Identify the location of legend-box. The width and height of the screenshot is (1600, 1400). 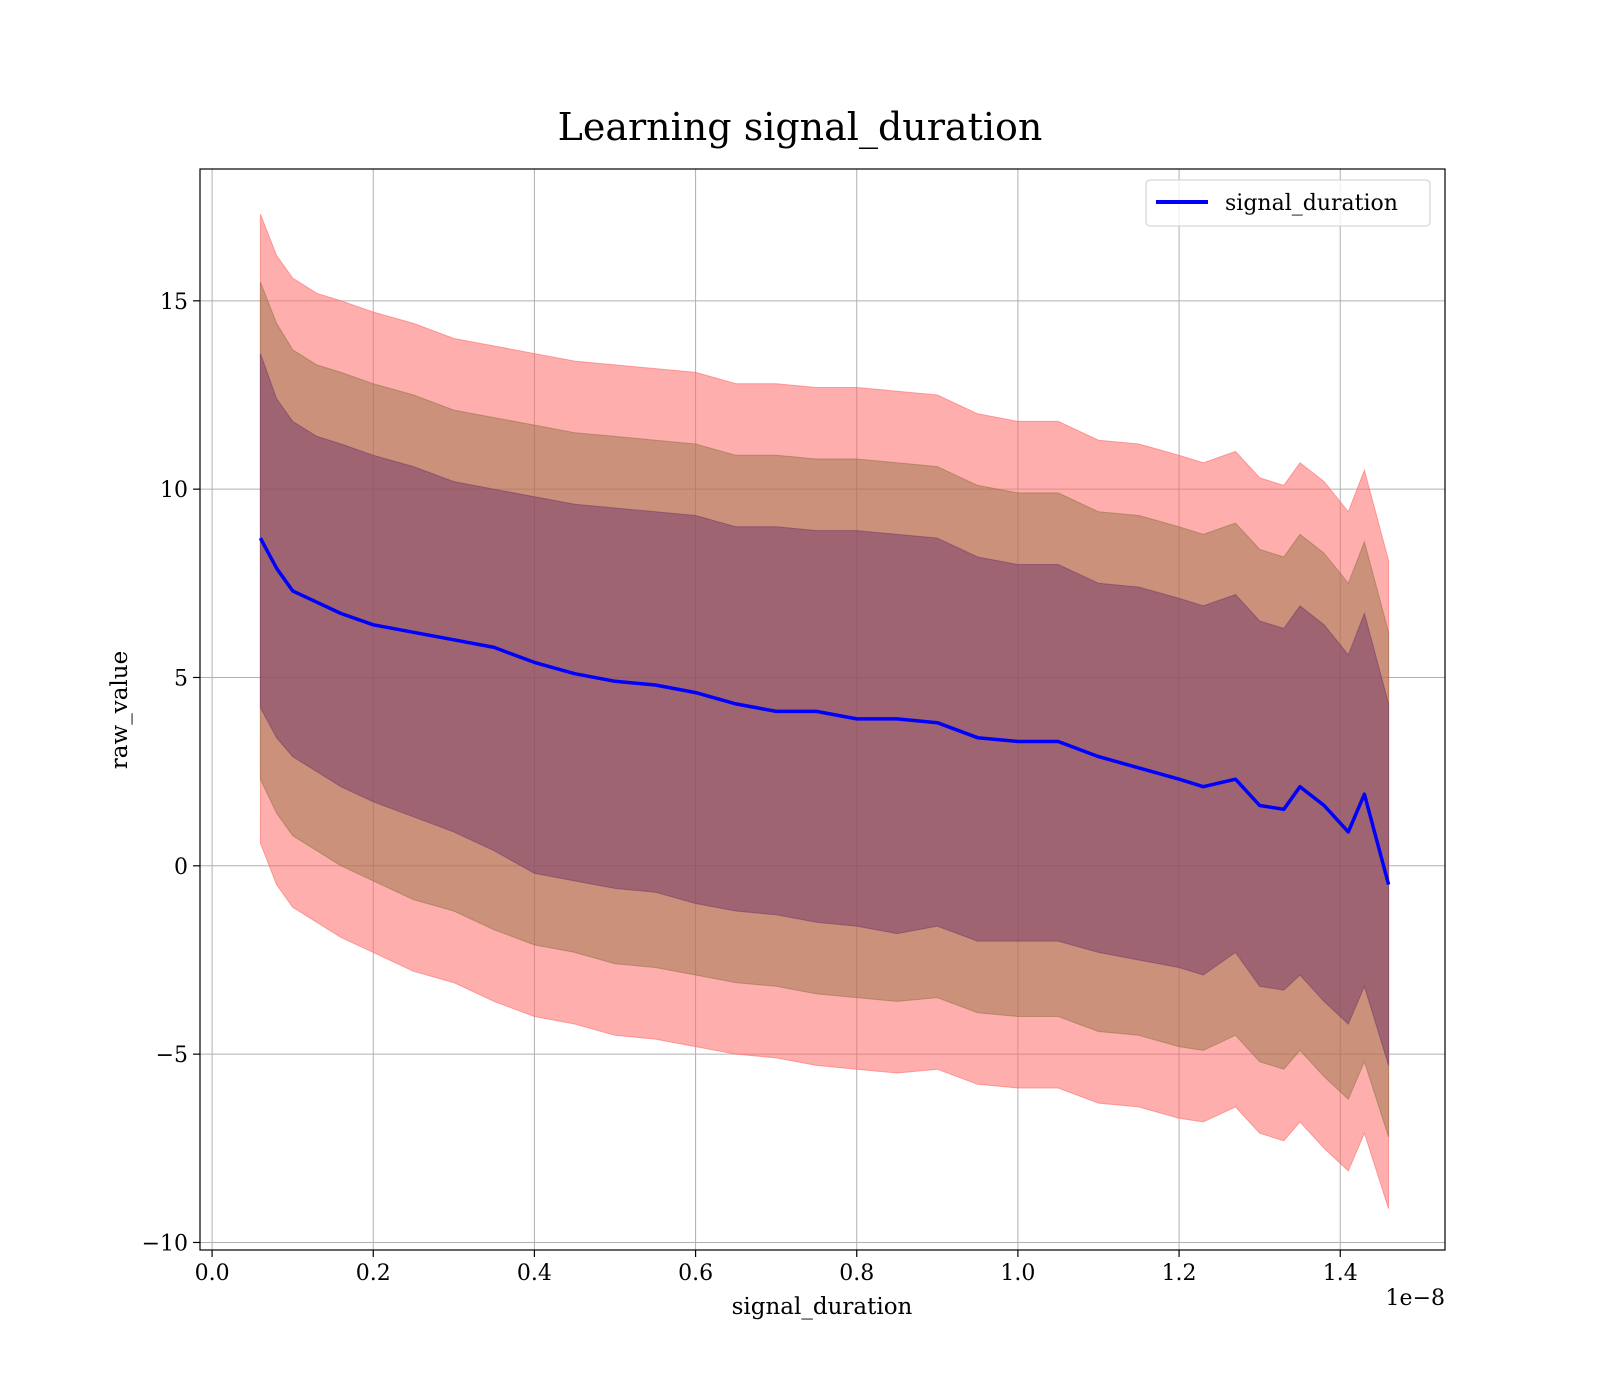
(1288, 203).